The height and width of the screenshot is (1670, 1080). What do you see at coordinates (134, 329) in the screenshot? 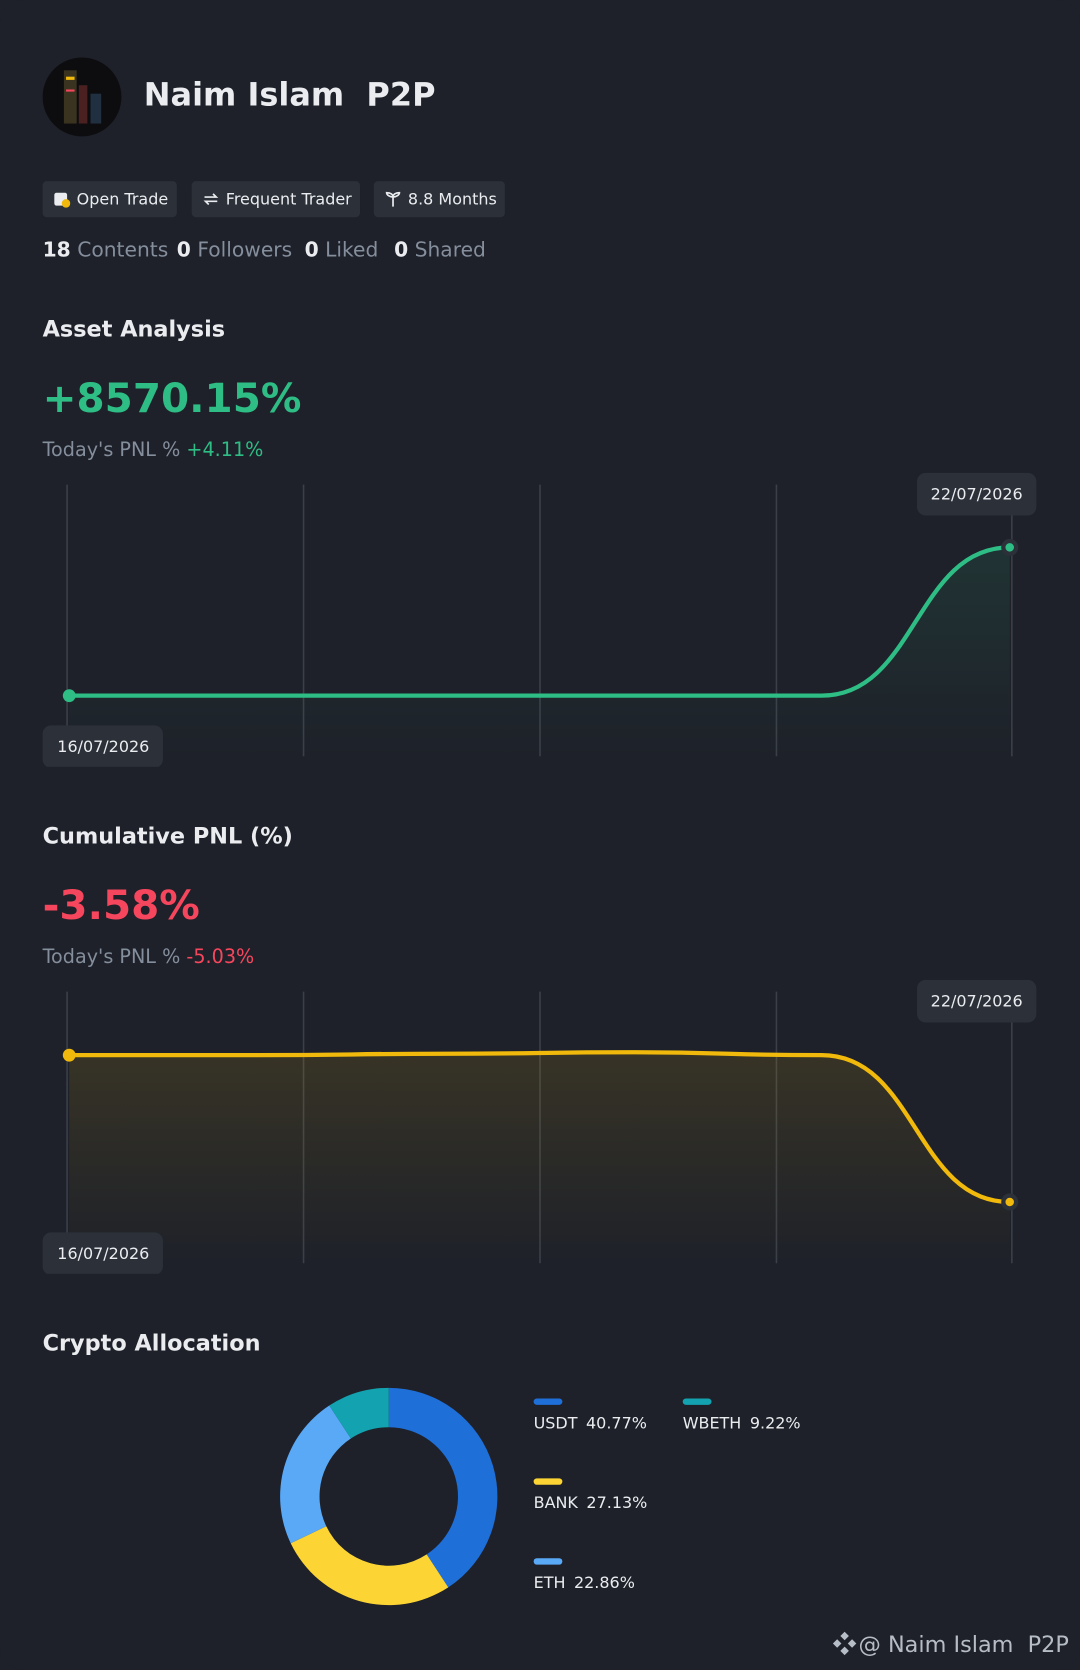
I see `section-title: Asset Analysis` at bounding box center [134, 329].